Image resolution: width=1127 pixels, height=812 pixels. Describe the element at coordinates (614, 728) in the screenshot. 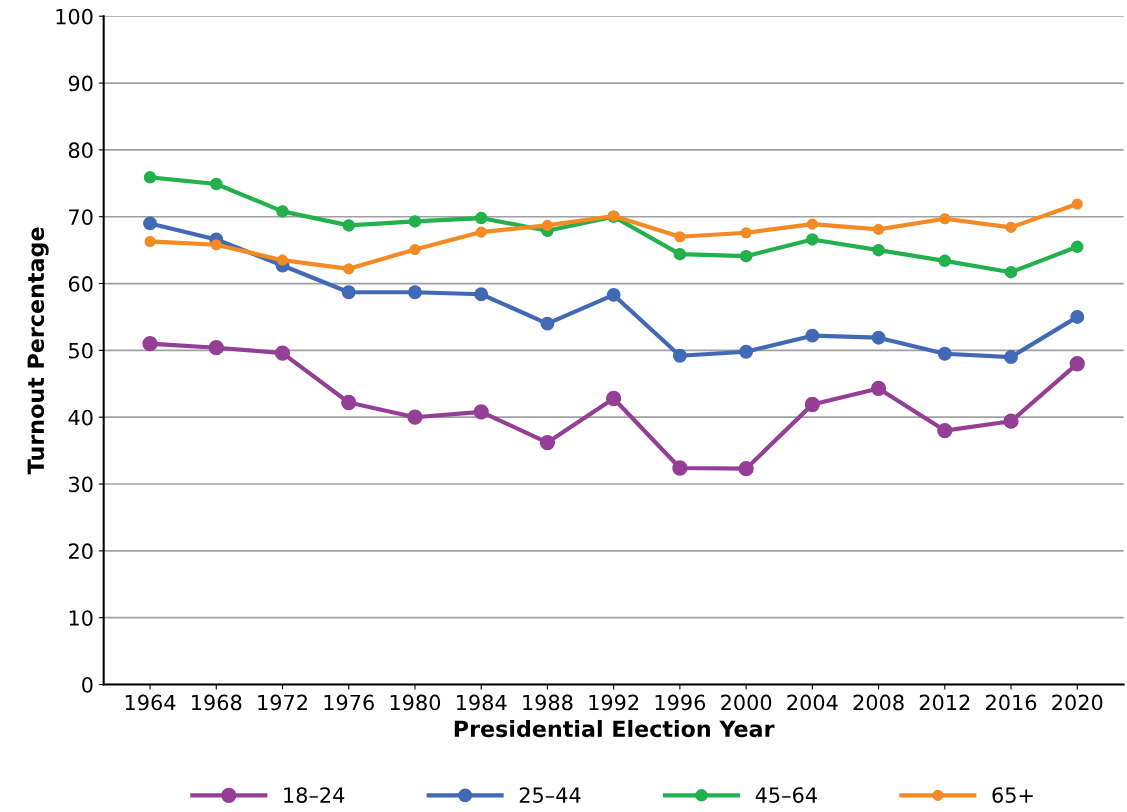

I see `x-axis-title: Presidential Election Year` at that location.